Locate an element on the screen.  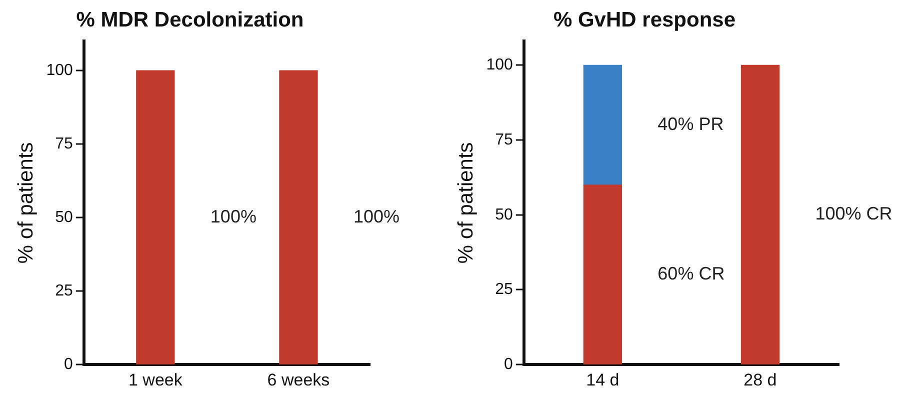
chart-title: % MDR Decolonization is located at coordinates (190, 20).